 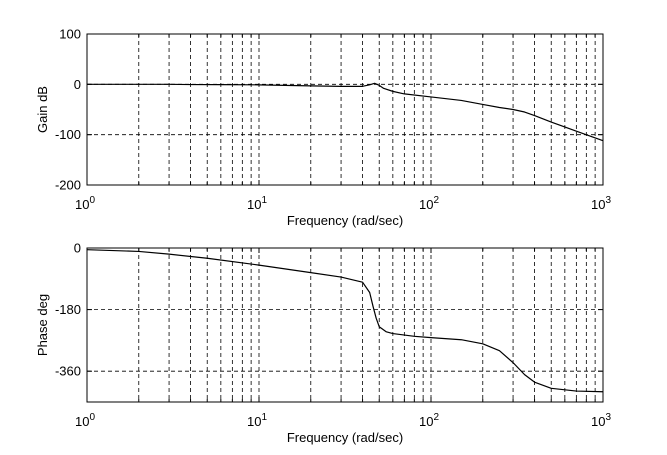 I want to click on phase-ytick-label: -180, so click(x=68, y=309).